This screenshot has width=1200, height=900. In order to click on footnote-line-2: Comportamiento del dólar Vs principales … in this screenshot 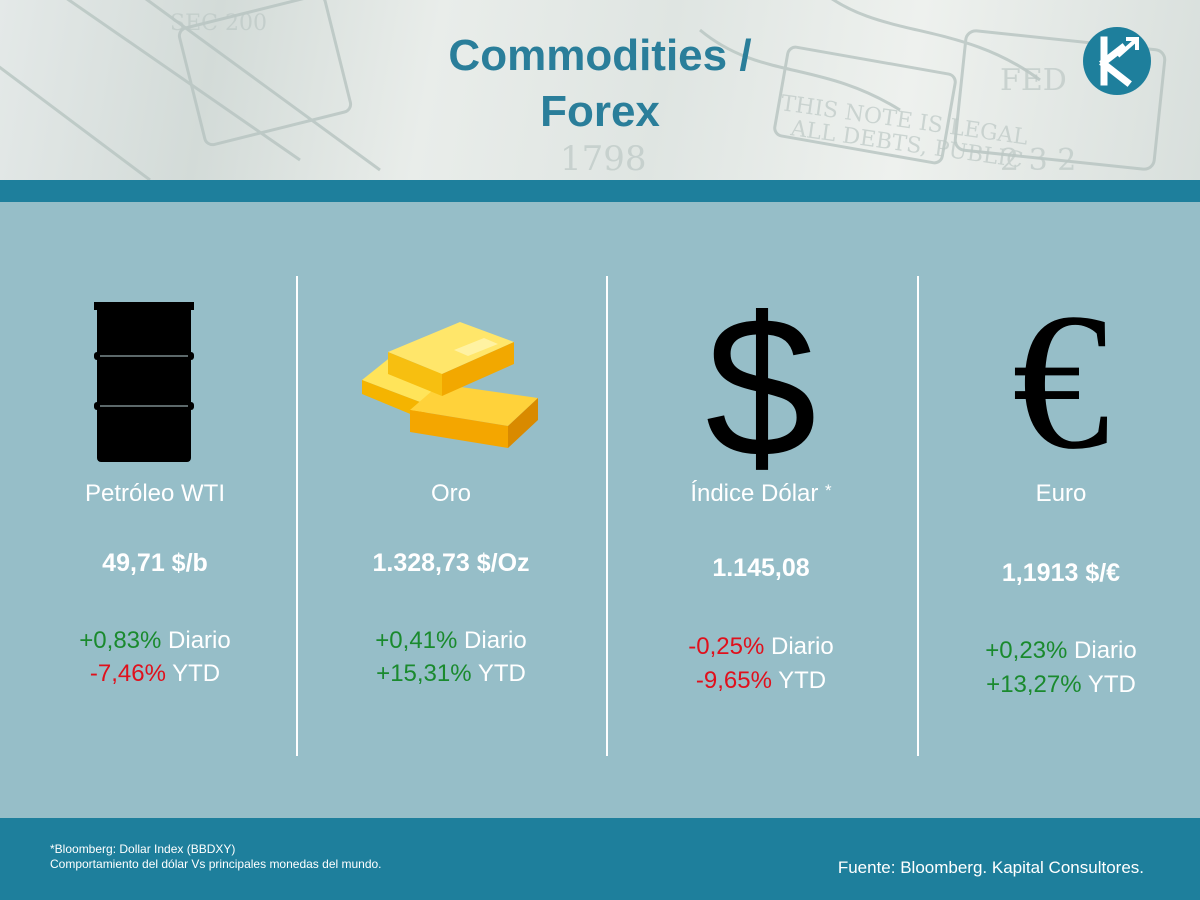, I will do `click(216, 864)`.